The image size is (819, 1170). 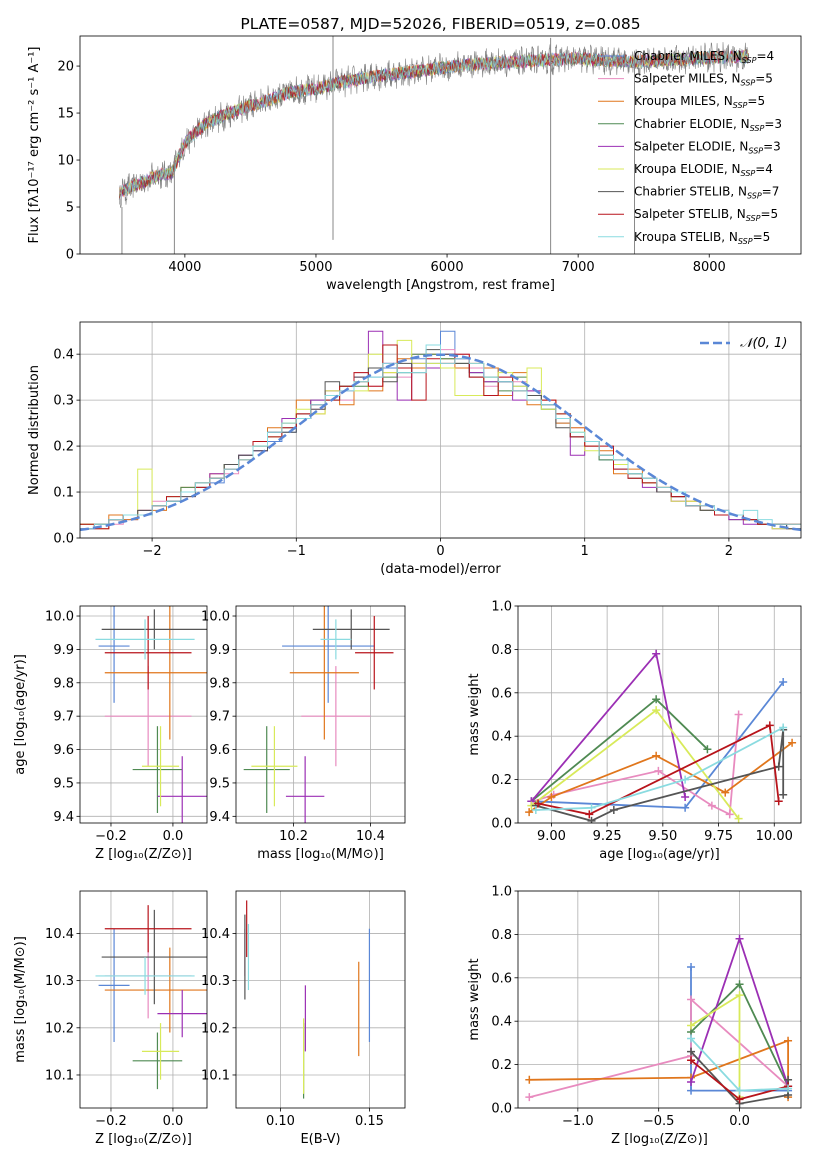 What do you see at coordinates (63, 750) in the screenshot?
I see `y-tick-label: 9.6` at bounding box center [63, 750].